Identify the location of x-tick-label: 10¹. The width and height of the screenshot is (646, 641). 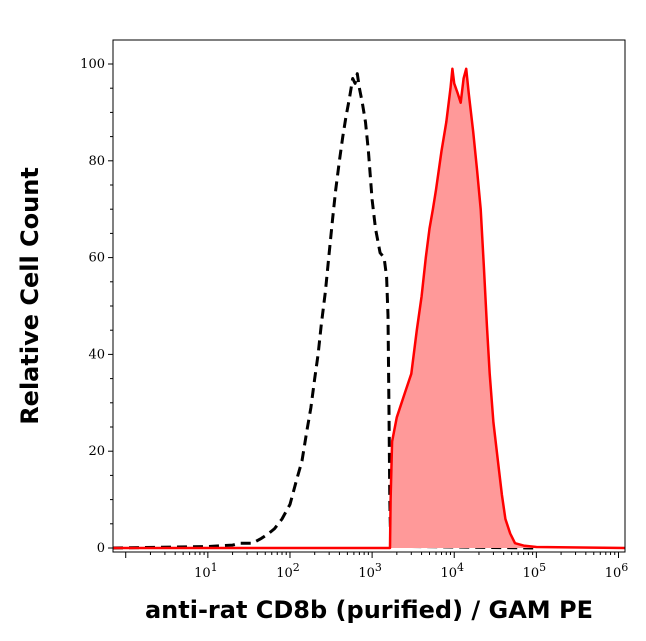
(206, 571).